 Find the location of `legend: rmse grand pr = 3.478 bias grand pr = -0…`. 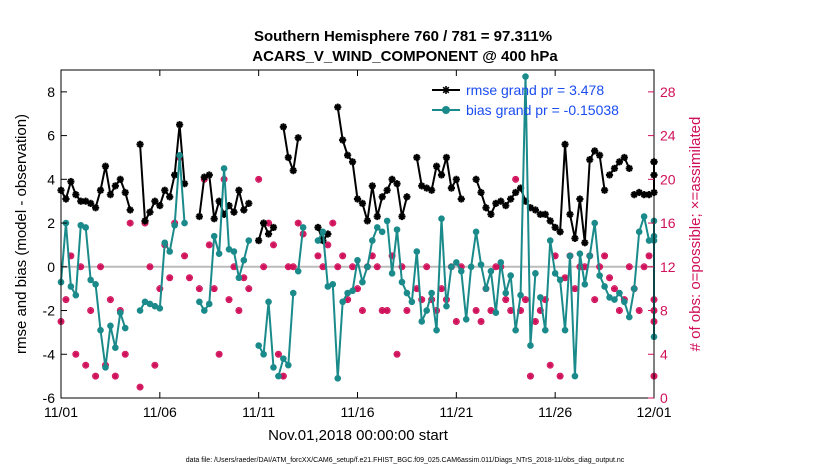

legend: rmse grand pr = 3.478 bias grand pr = -0… is located at coordinates (525, 100).